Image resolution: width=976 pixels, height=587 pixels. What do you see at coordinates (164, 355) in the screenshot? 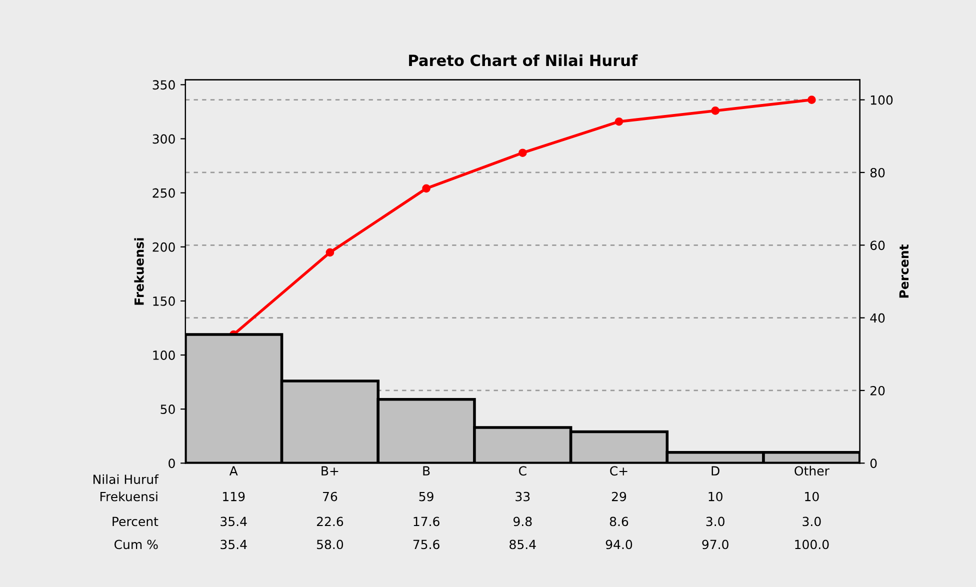
I see `y-tick-label: 100` at bounding box center [164, 355].